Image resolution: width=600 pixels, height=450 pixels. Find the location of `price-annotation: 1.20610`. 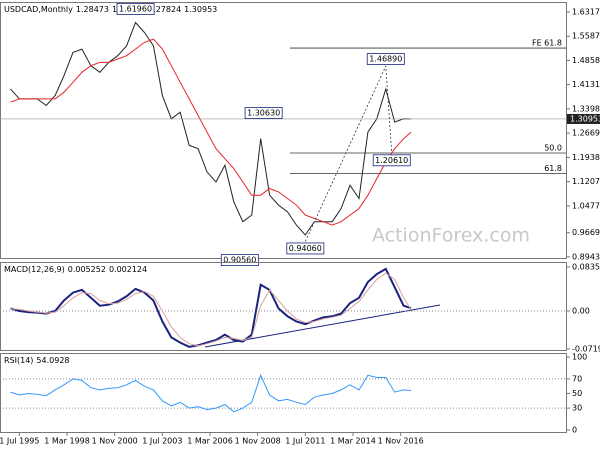

price-annotation: 1.20610 is located at coordinates (391, 160).